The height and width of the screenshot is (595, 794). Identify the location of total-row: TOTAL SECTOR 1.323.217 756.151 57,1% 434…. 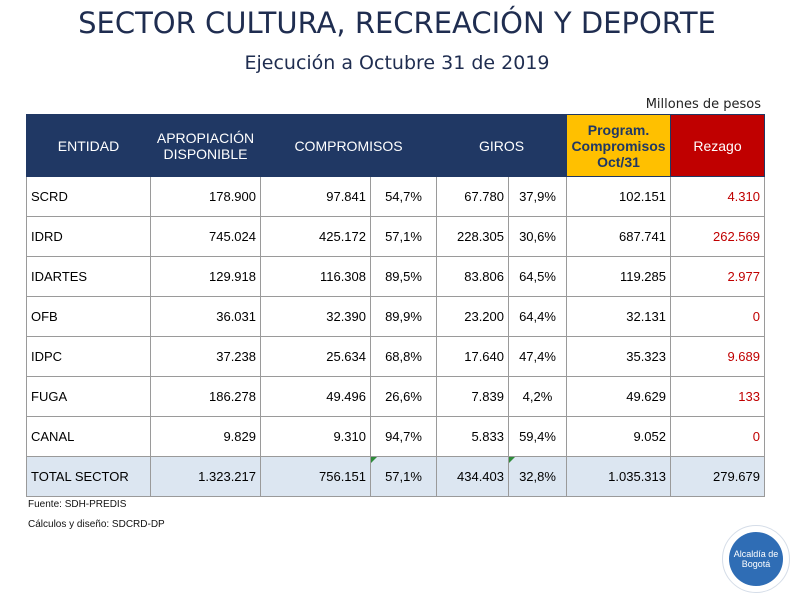
(395, 476).